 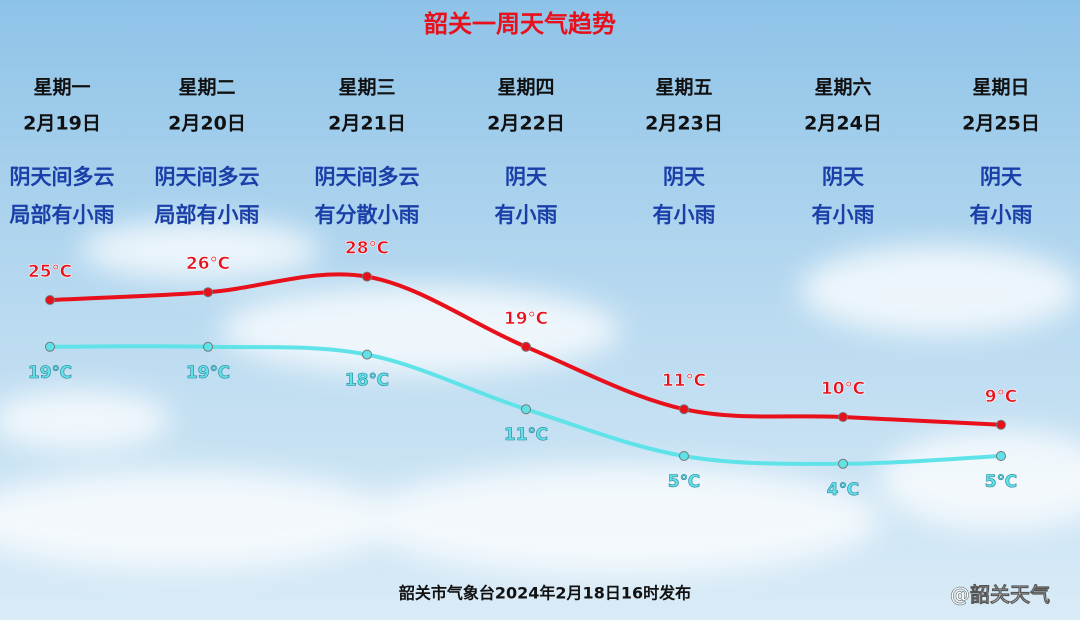 I want to click on weekday: 星期四, so click(x=525, y=88).